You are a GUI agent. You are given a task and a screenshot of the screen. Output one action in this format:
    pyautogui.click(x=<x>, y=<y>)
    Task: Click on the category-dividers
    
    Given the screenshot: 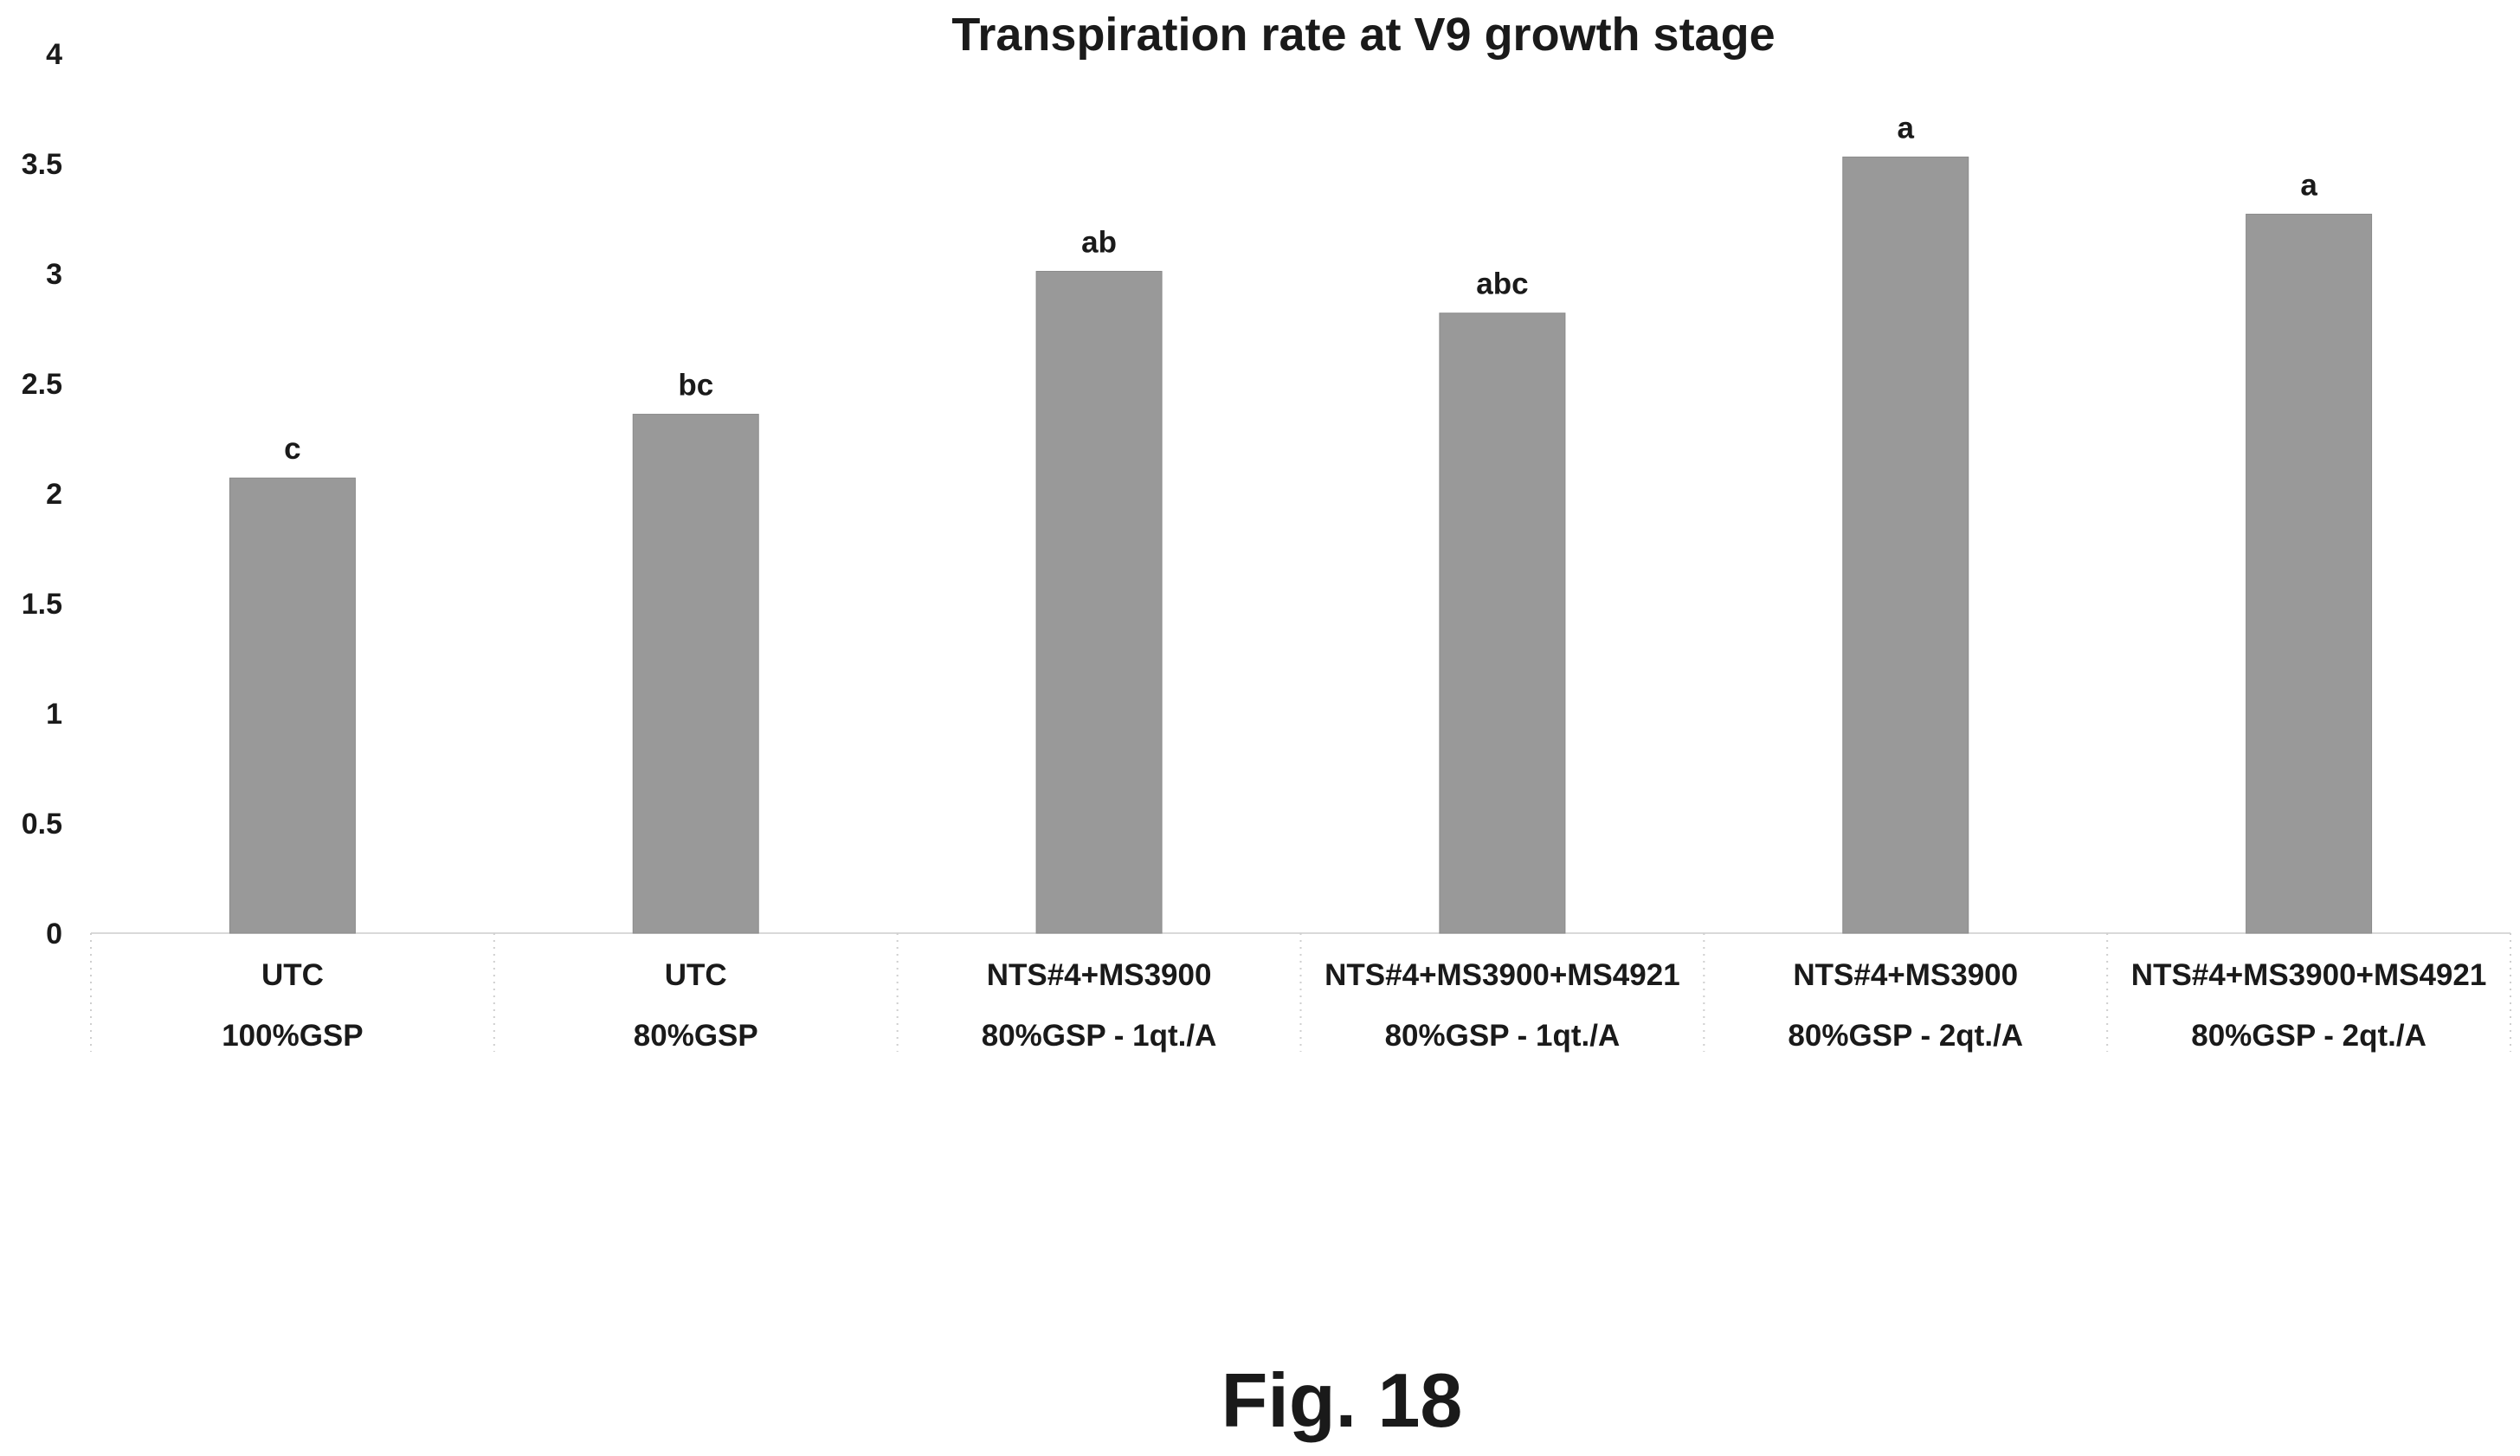 What is the action you would take?
    pyautogui.click(x=1300, y=992)
    